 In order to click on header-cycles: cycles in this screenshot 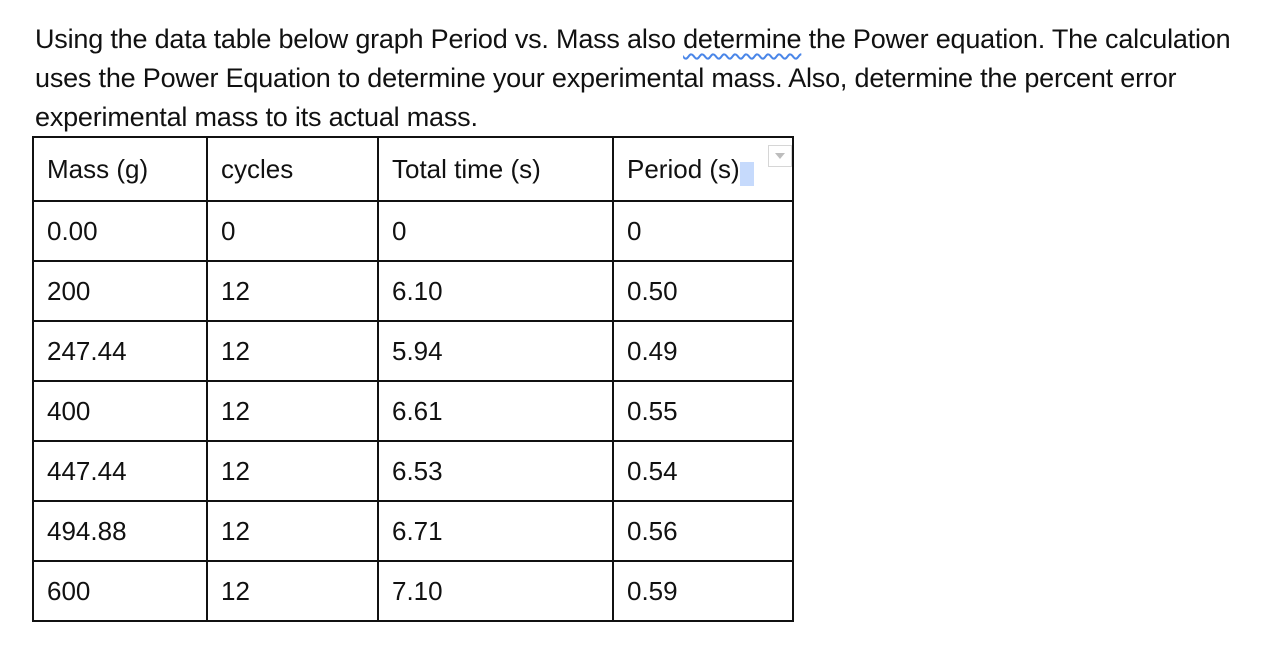, I will do `click(292, 169)`.